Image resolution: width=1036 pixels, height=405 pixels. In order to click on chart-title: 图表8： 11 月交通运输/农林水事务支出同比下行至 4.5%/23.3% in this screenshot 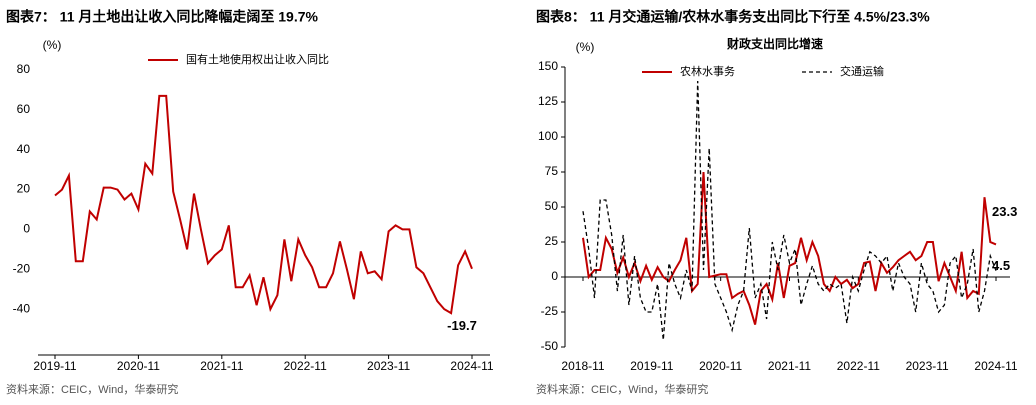, I will do `click(733, 17)`.